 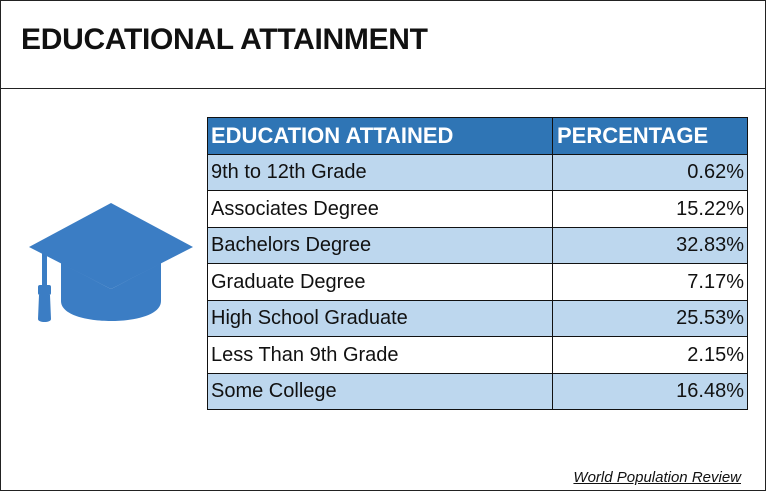 I want to click on percentage-cell: 7.17%, so click(x=650, y=282).